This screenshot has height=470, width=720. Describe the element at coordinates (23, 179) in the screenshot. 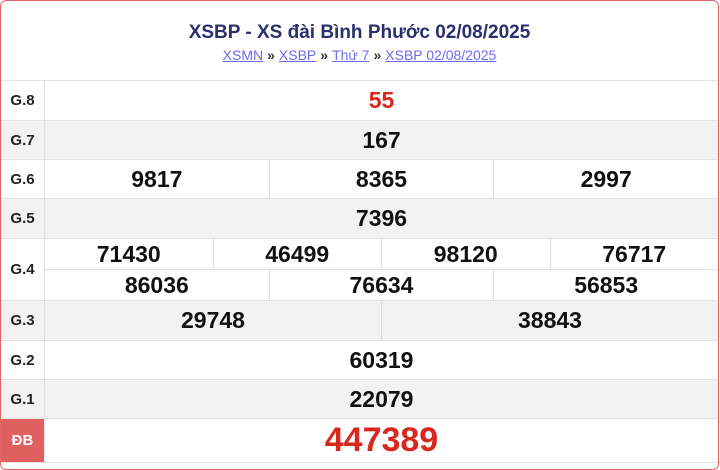

I see `prize-label: G.6` at that location.